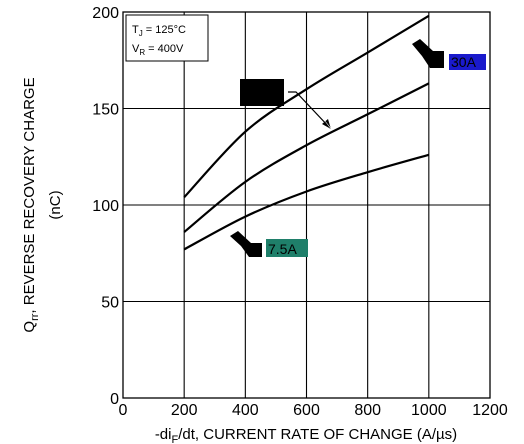  Describe the element at coordinates (306, 410) in the screenshot. I see `x-tick-label: 600` at that location.